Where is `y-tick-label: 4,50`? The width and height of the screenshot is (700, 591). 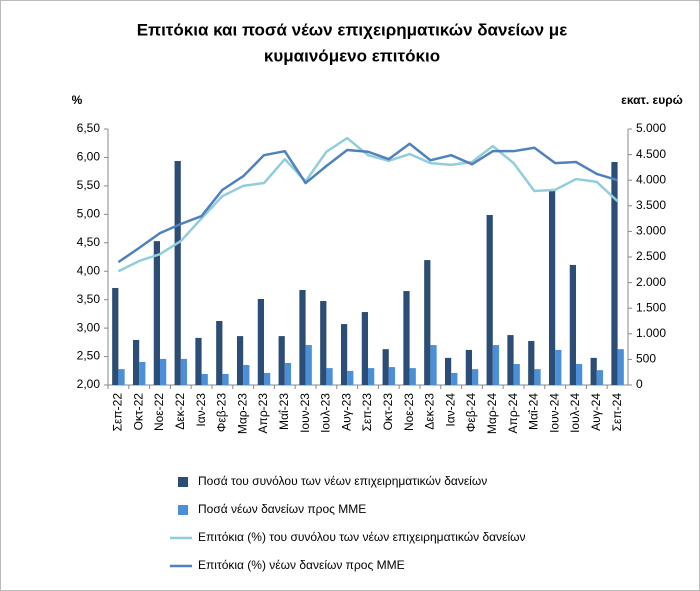 y-tick-label: 4,50 is located at coordinates (89, 242).